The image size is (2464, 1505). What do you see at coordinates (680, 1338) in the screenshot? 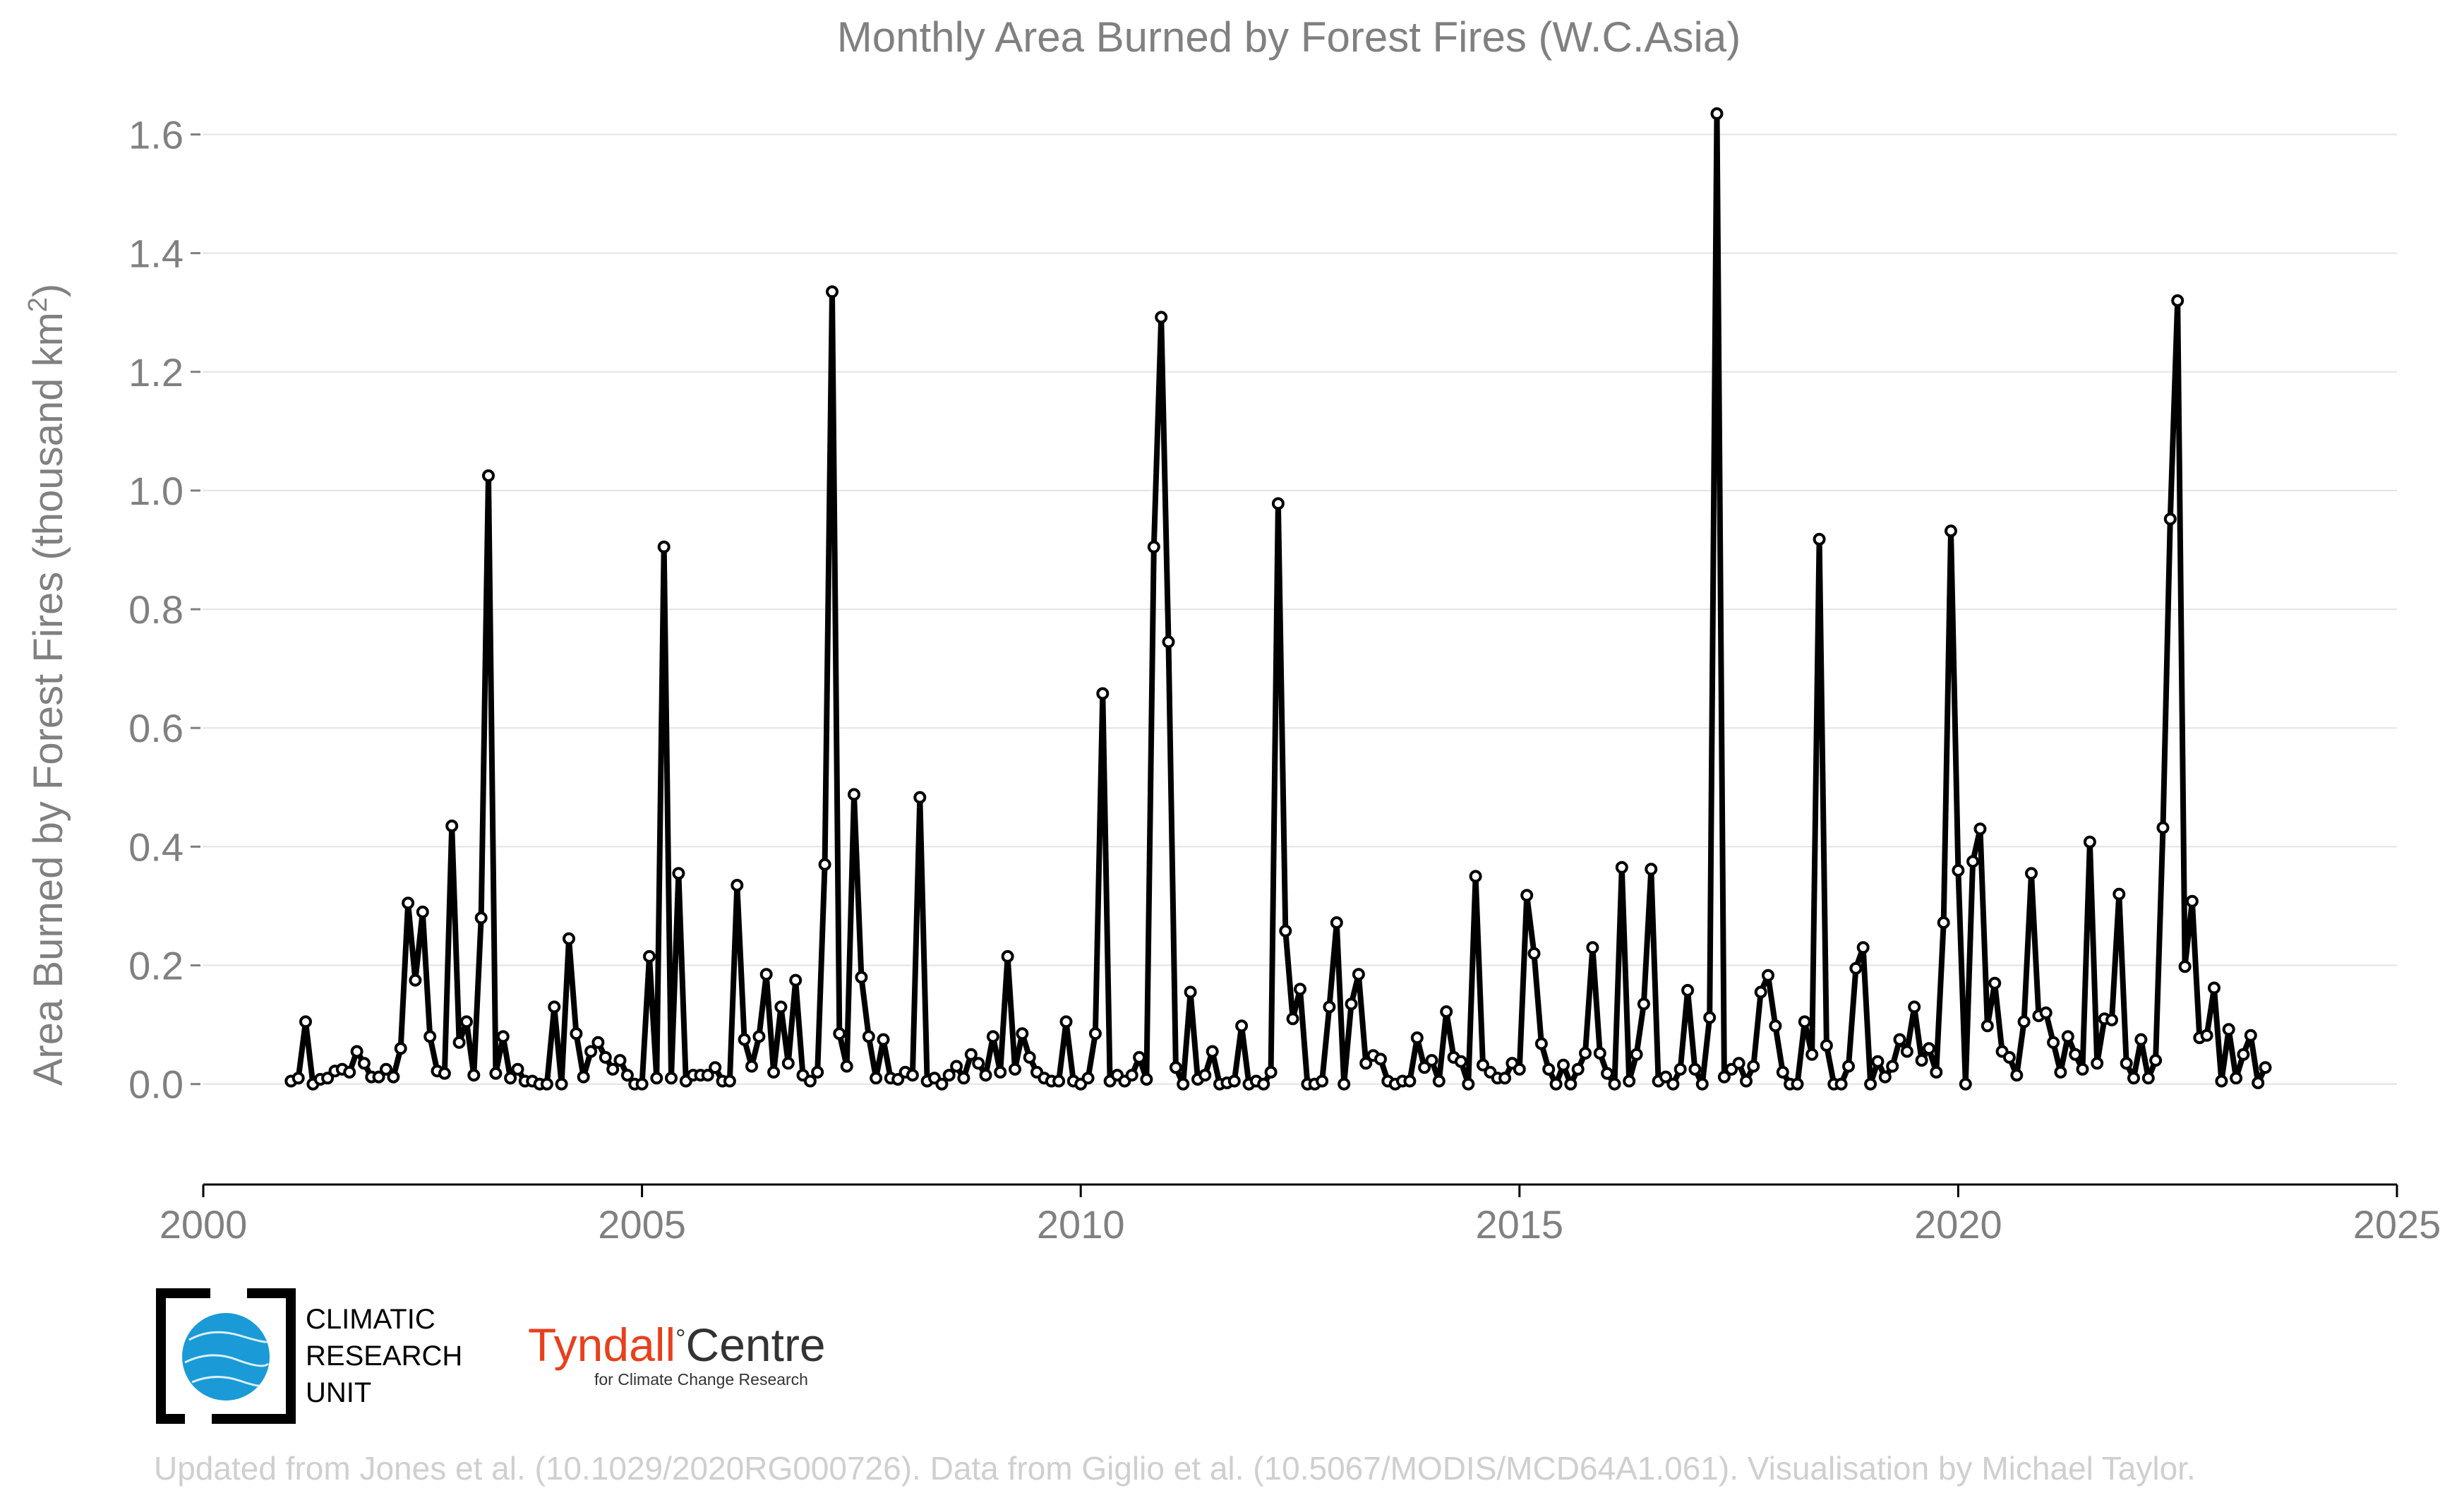
I see `tyndall-logo-degree: °` at bounding box center [680, 1338].